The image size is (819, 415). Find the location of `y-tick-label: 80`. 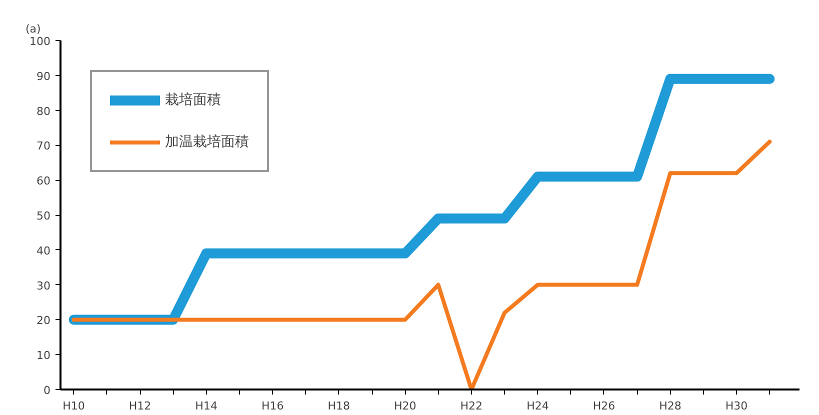

y-tick-label: 80 is located at coordinates (43, 111).